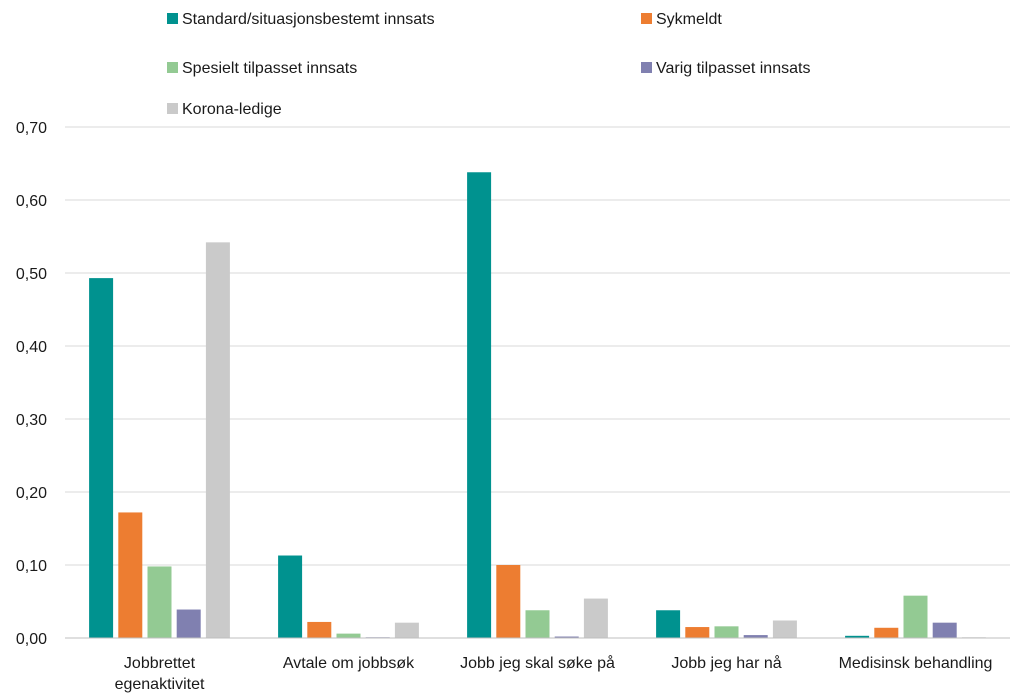 This screenshot has height=698, width=1010. Describe the element at coordinates (31, 128) in the screenshot. I see `y-tick-label: 0,70` at that location.